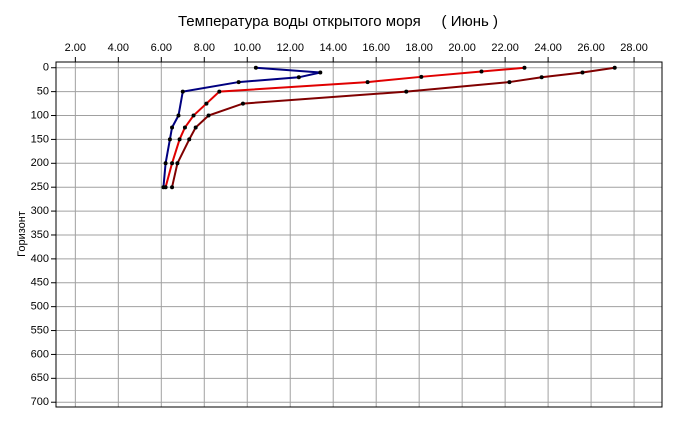 This screenshot has width=675, height=424. What do you see at coordinates (46, 68) in the screenshot?
I see `y-tick-label: 0` at bounding box center [46, 68].